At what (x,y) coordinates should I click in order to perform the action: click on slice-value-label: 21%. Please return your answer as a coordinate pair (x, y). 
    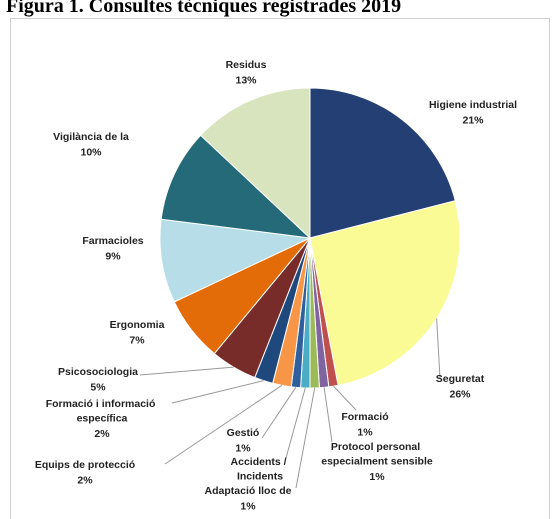
    Looking at the image, I should click on (473, 121).